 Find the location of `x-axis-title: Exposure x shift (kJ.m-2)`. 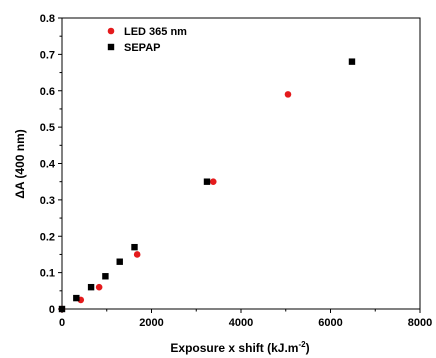

x-axis-title: Exposure x shift (kJ.m-2) is located at coordinates (239, 347).